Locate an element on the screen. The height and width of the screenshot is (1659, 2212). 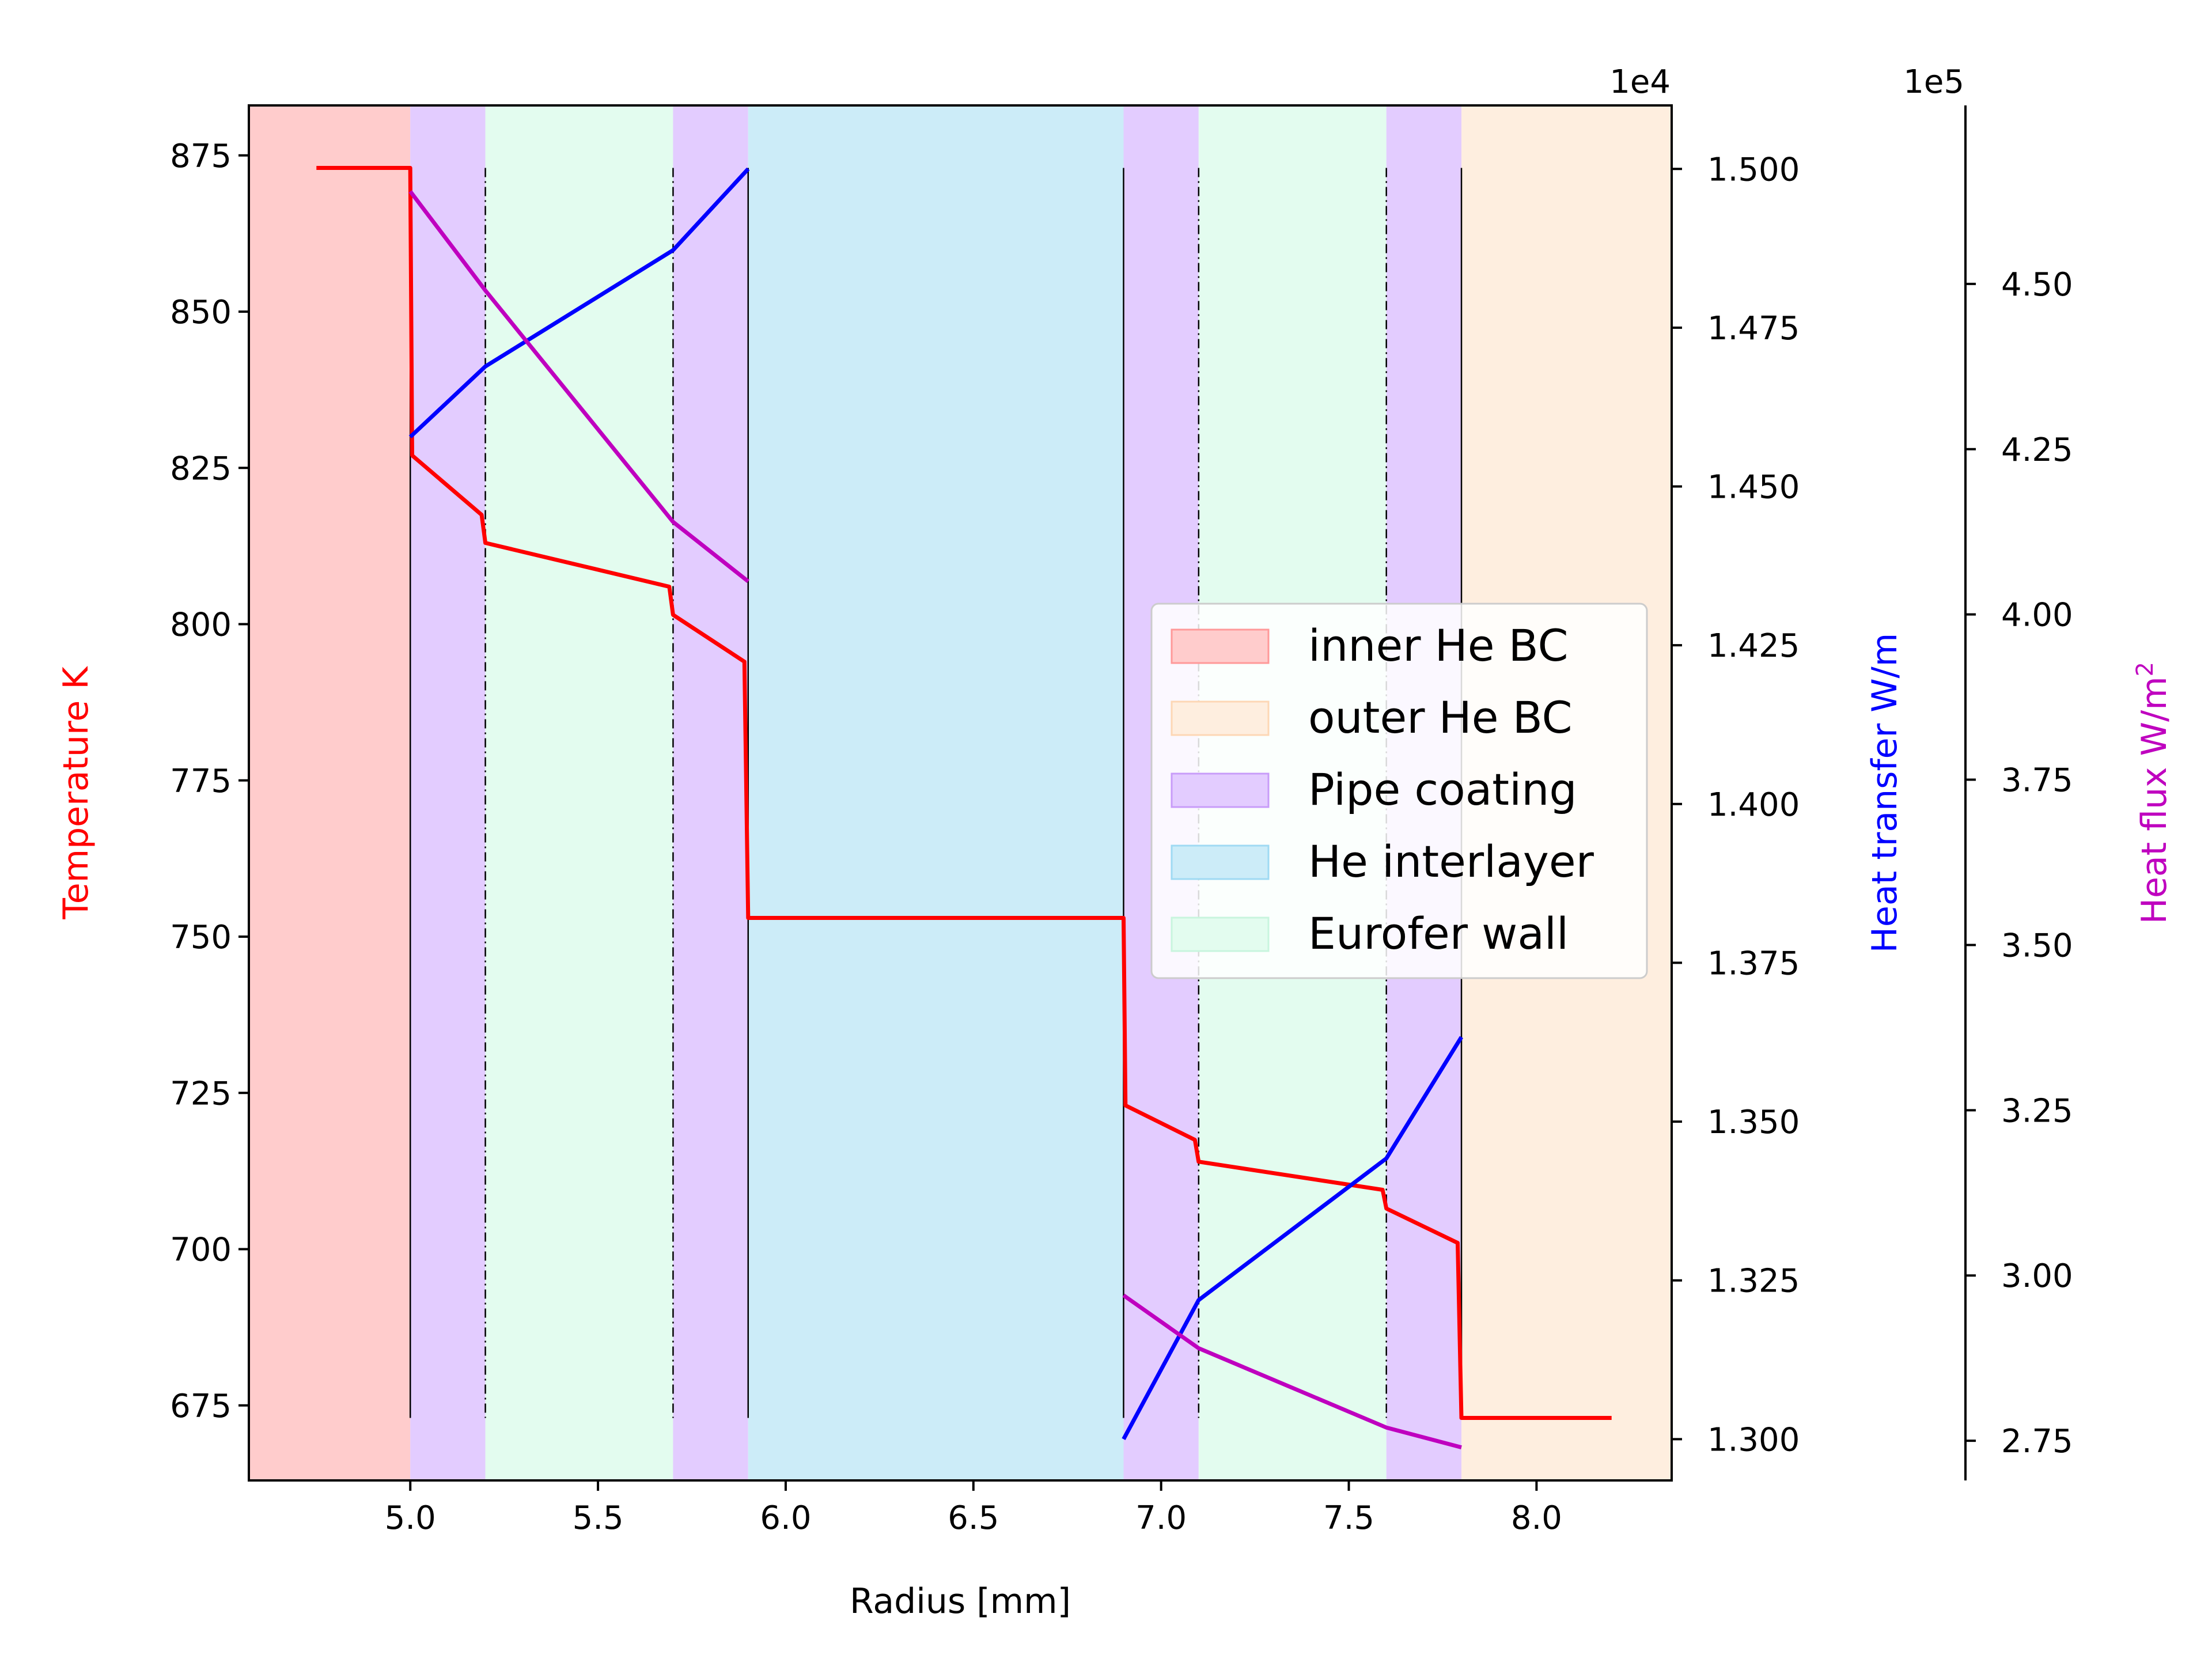
heat-flux-tick-label-6: 4.25 is located at coordinates (2037, 450).